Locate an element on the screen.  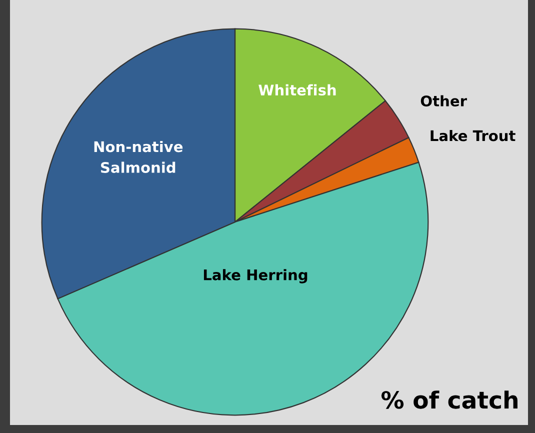
slice-label: Whitefish is located at coordinates (297, 90).